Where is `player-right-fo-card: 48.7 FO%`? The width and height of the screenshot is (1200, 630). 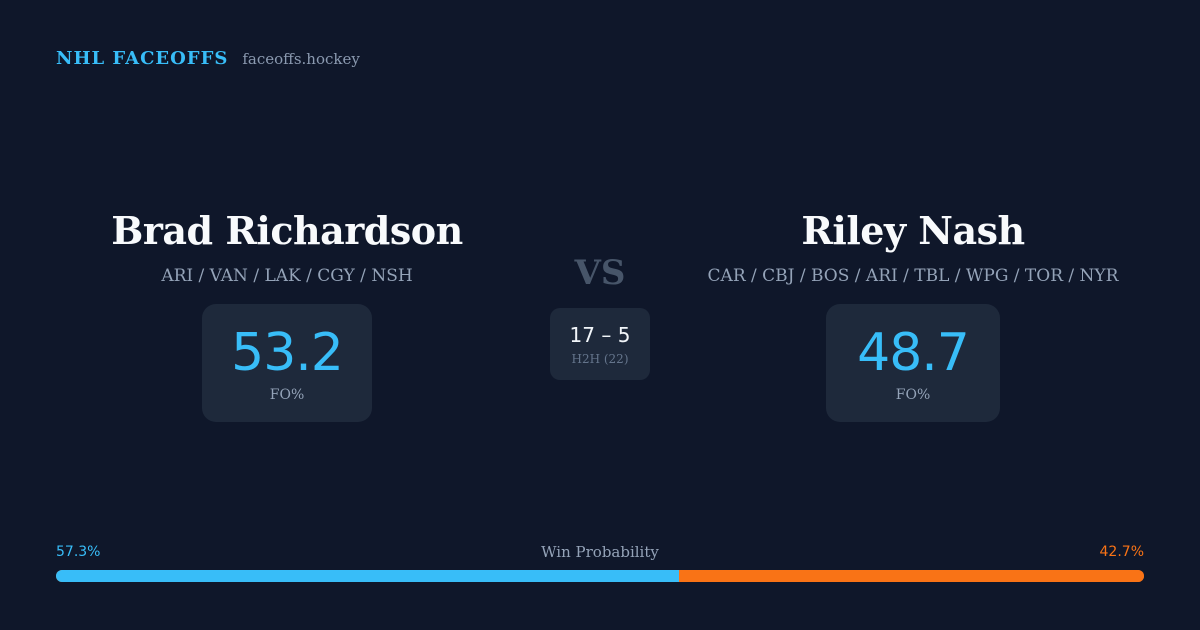
player-right-fo-card: 48.7 FO% is located at coordinates (913, 363).